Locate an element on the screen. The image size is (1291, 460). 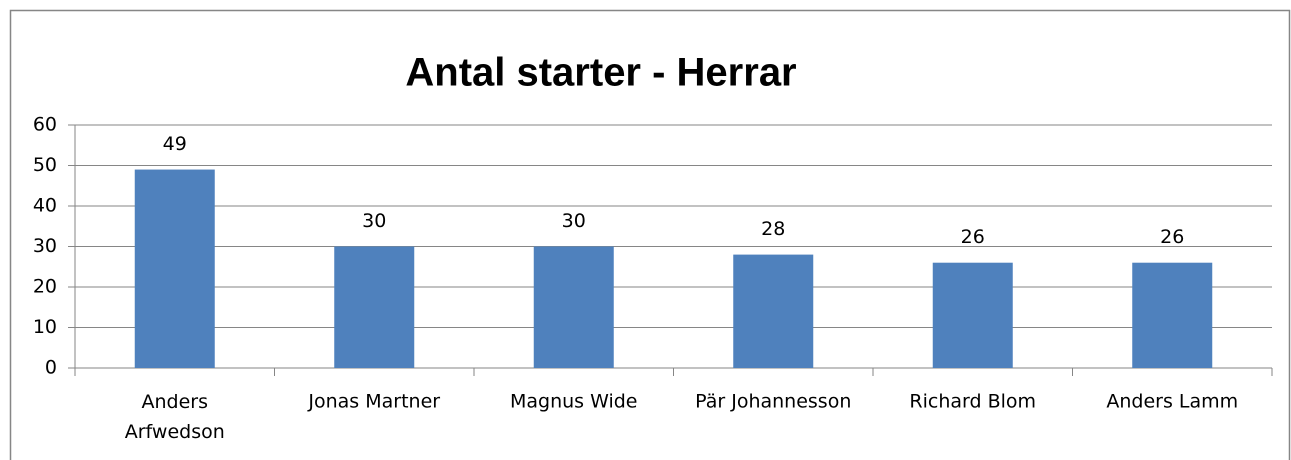
data-label: 49 is located at coordinates (175, 144).